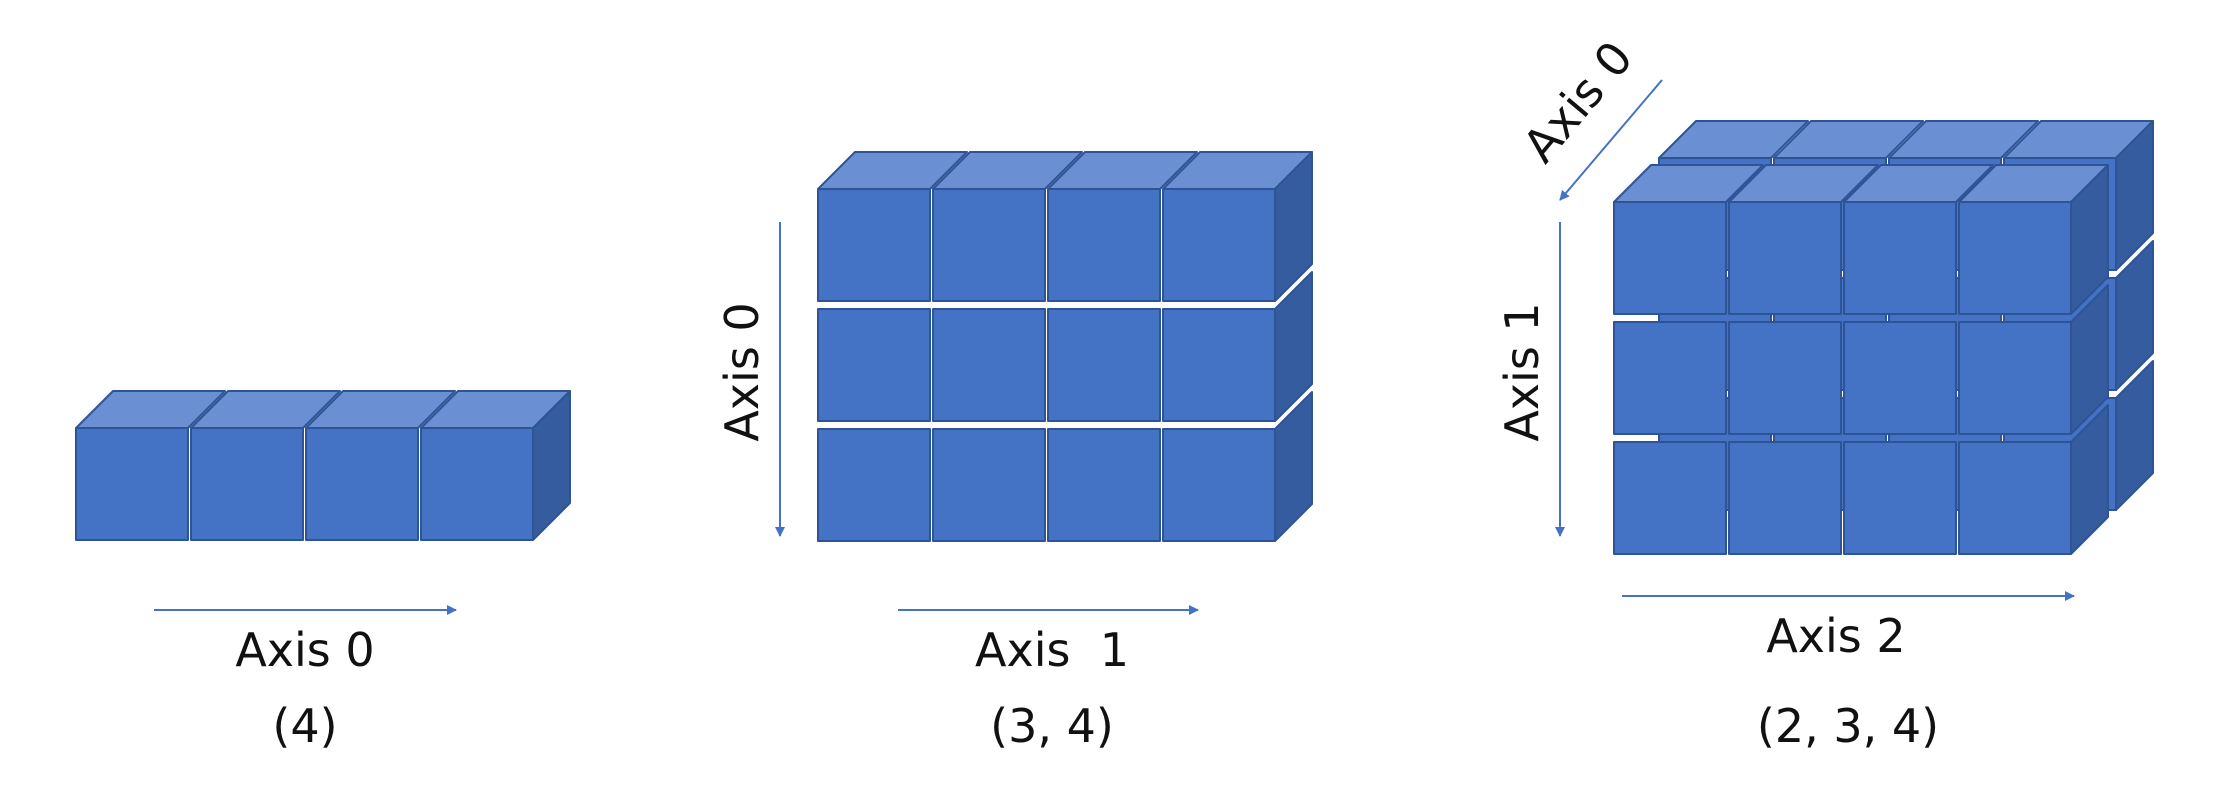 This screenshot has width=2230, height=808. I want to click on cube-row-1d, so click(323, 465).